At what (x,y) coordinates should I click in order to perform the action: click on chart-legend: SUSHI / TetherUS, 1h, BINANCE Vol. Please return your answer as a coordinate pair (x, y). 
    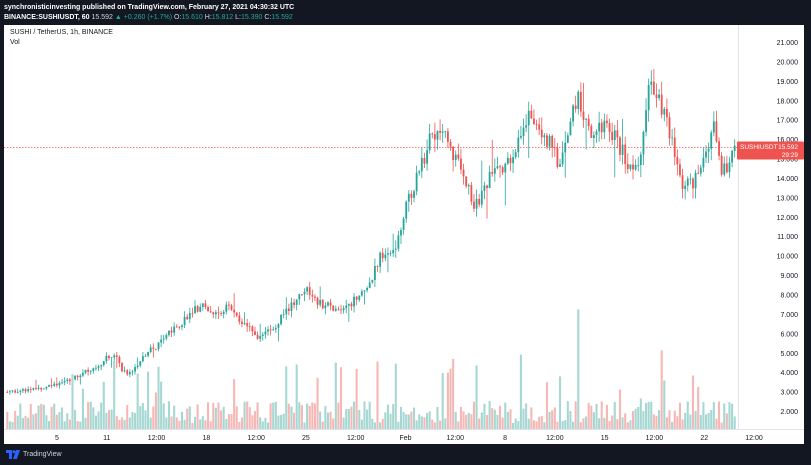
    Looking at the image, I should click on (61, 38).